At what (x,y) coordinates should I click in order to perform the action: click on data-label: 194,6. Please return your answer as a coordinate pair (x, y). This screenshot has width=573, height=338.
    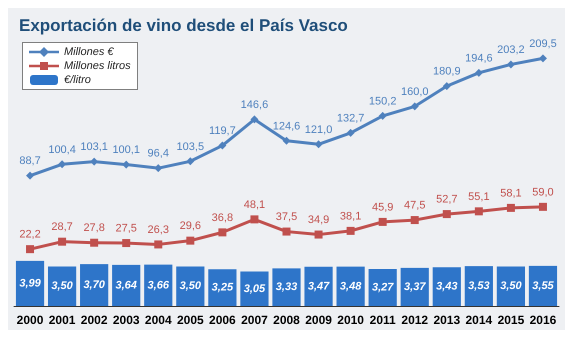
    Looking at the image, I should click on (479, 58).